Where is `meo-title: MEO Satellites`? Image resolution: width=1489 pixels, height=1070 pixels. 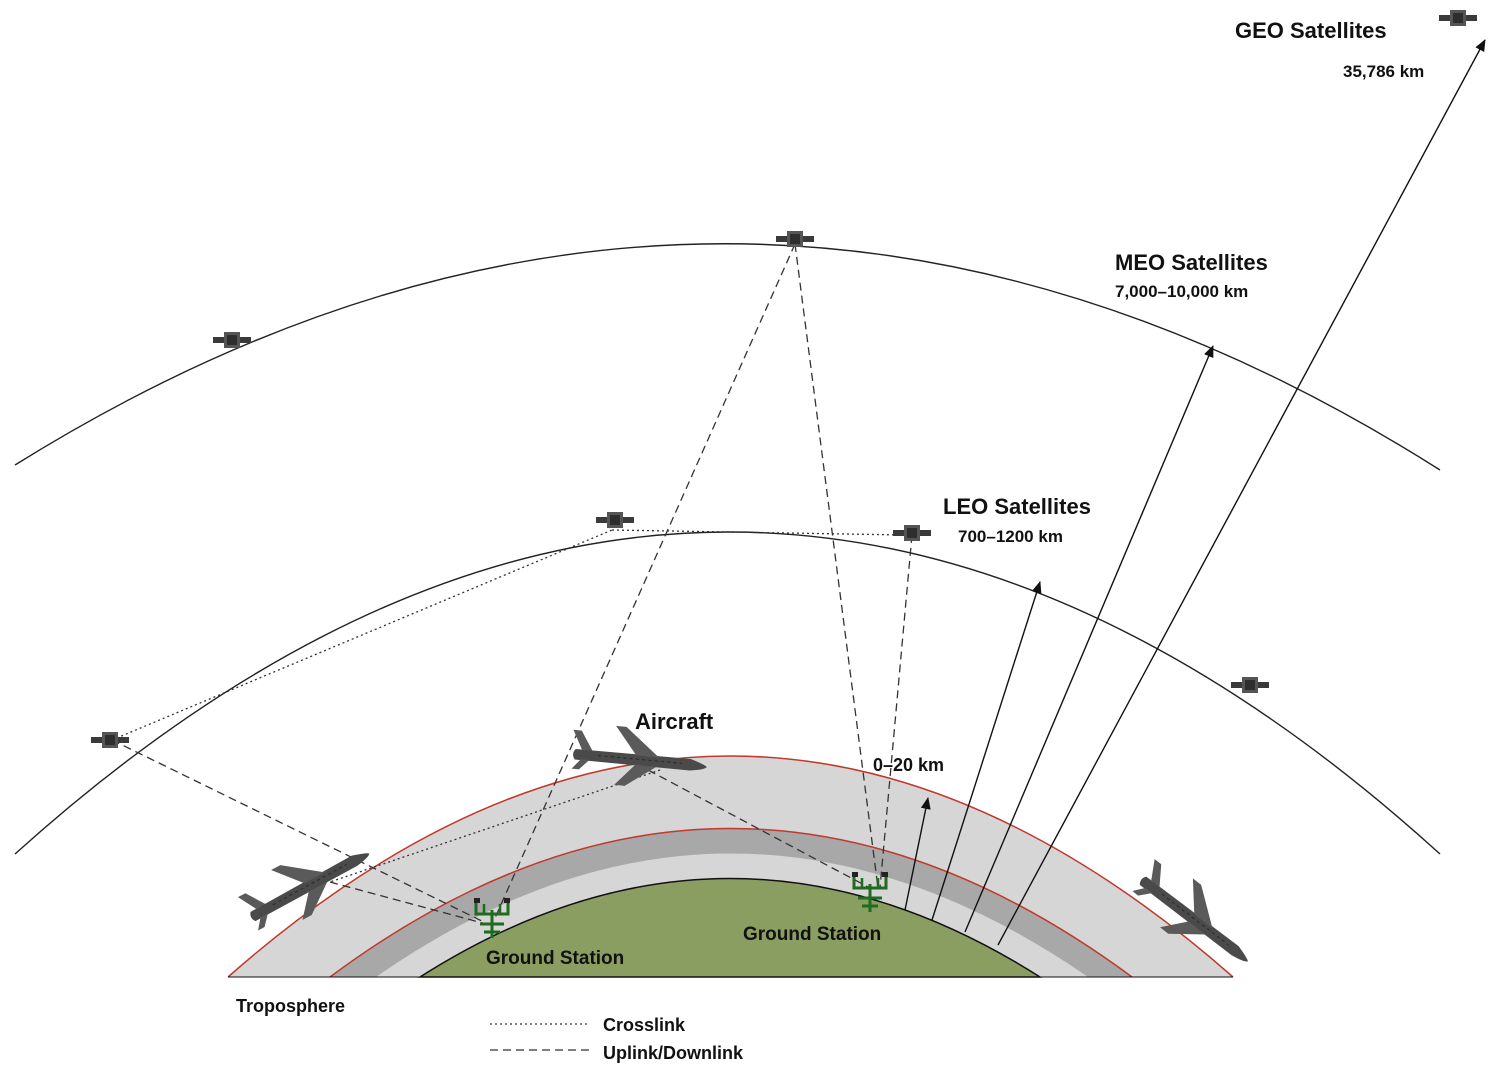
meo-title: MEO Satellites is located at coordinates (1191, 262).